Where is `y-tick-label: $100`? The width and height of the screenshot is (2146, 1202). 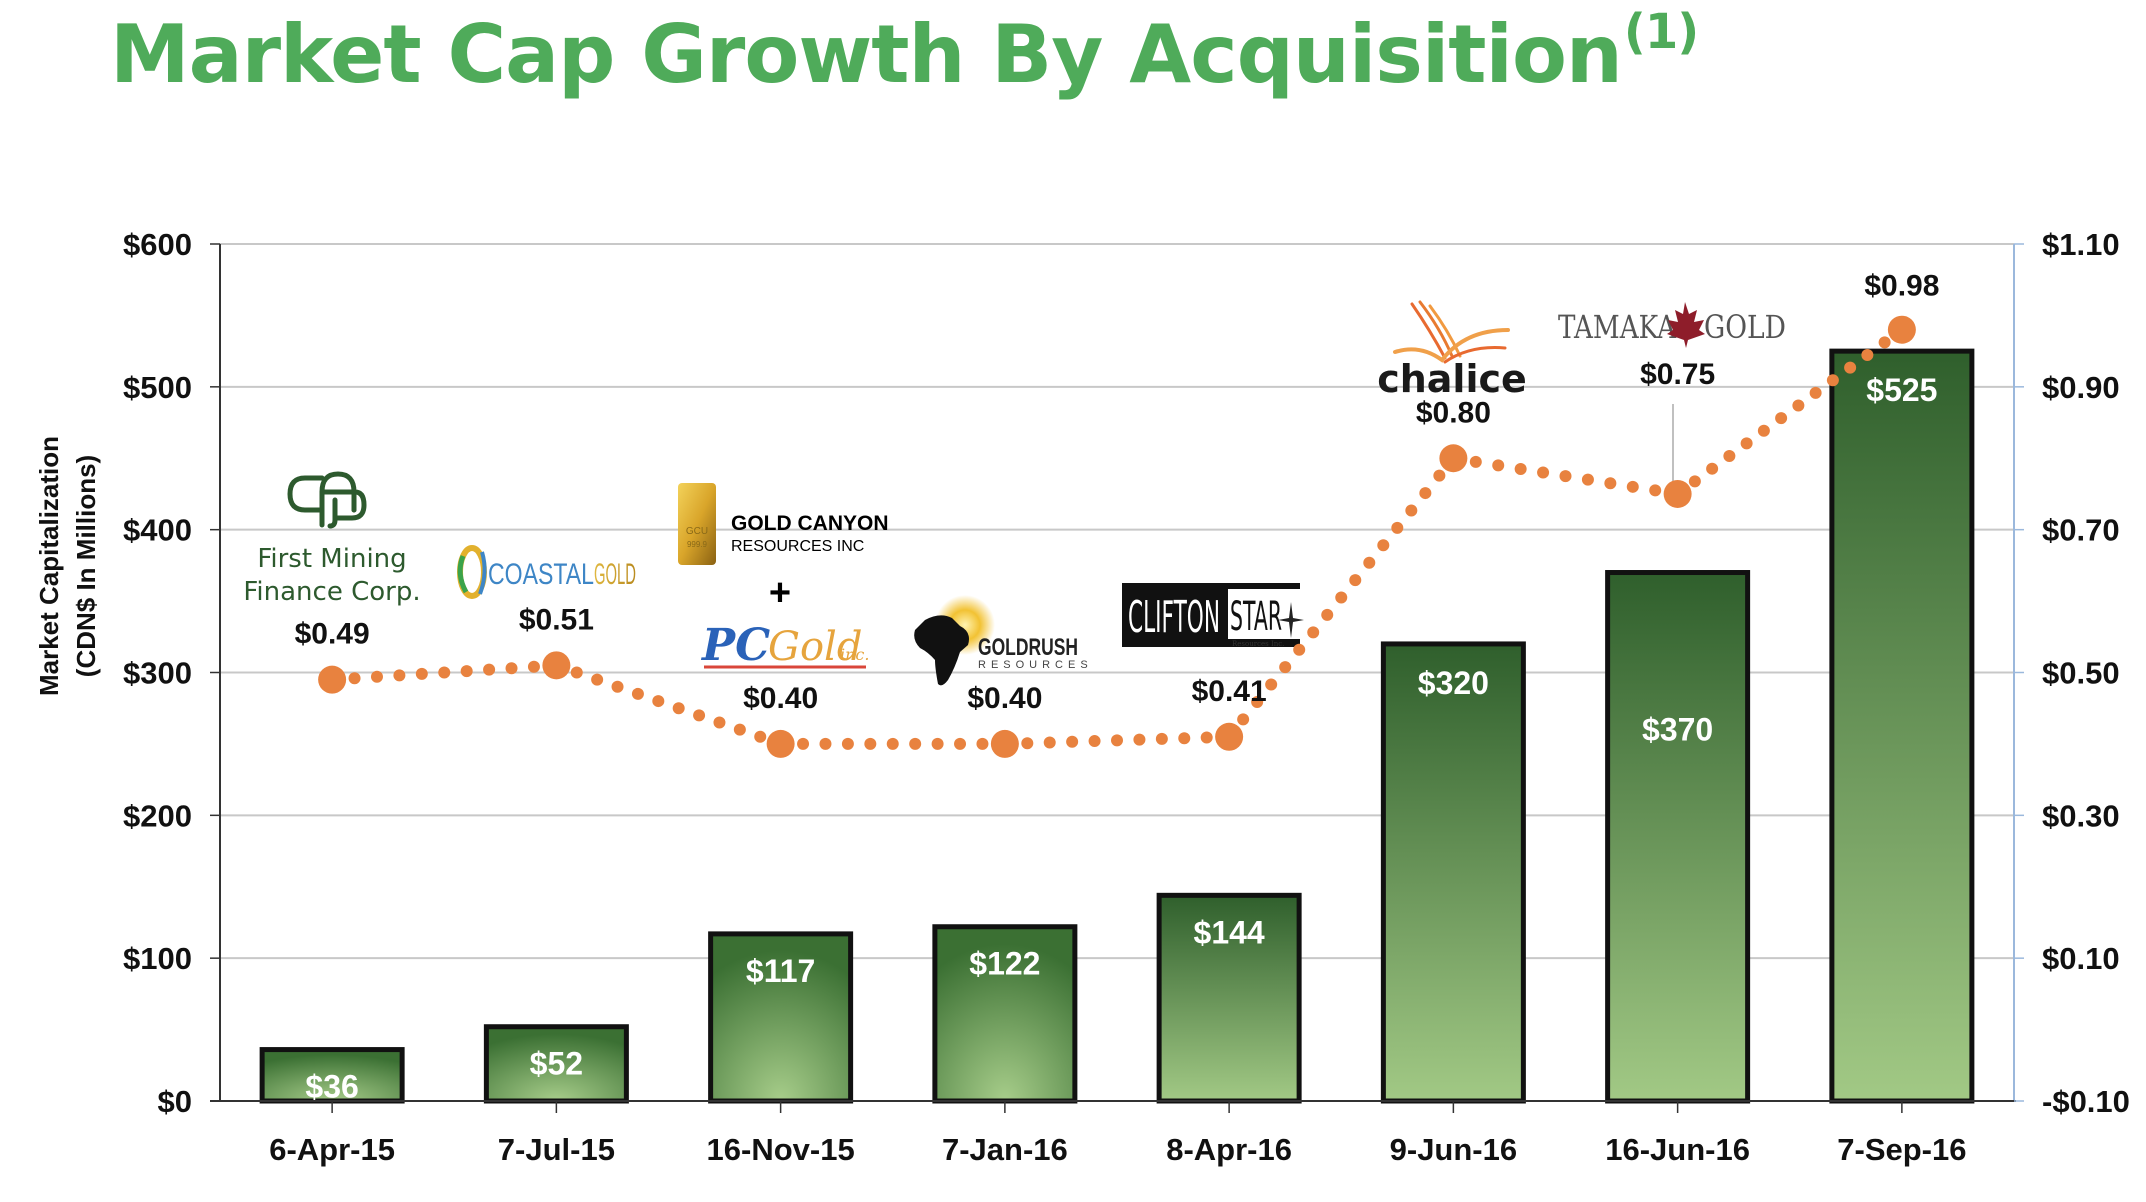
y-tick-label: $100 is located at coordinates (157, 958).